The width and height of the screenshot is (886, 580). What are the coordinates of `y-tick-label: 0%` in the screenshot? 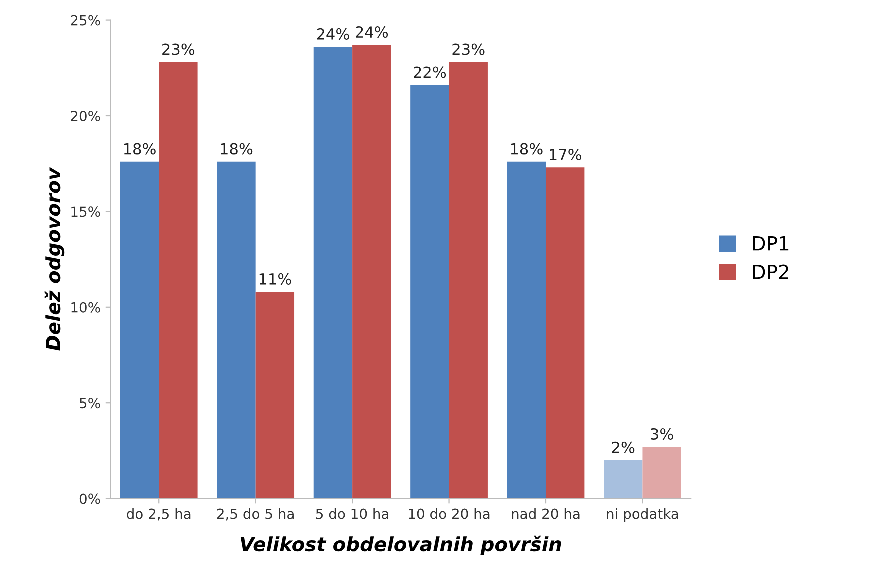 It's located at (90, 499).